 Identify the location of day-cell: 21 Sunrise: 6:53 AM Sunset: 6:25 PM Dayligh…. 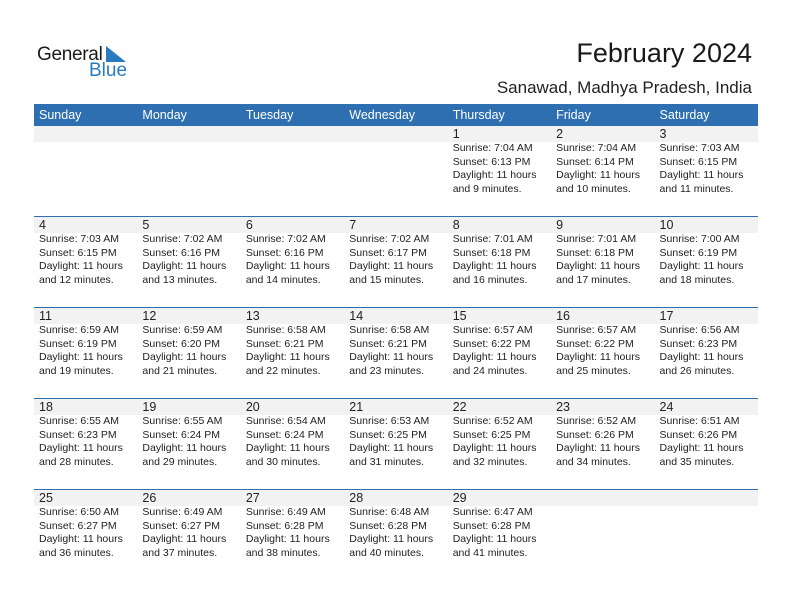
(395, 434).